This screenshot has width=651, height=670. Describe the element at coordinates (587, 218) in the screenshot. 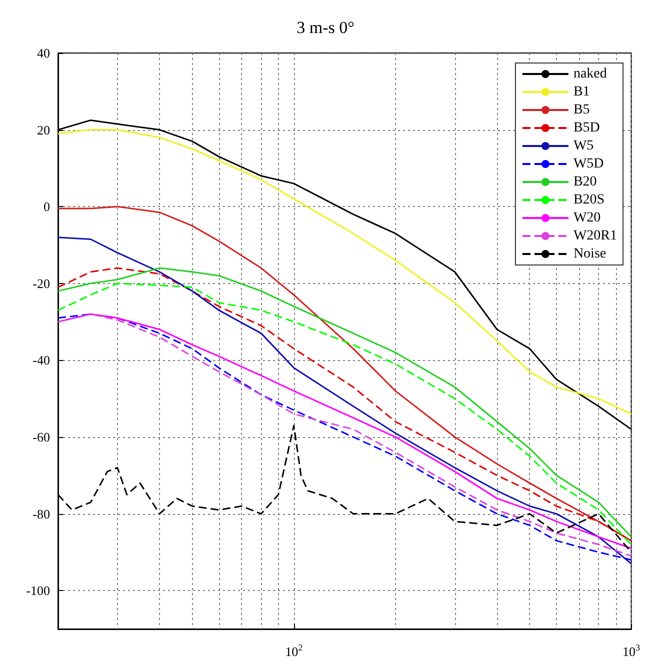

I see `legend-label: W20` at that location.